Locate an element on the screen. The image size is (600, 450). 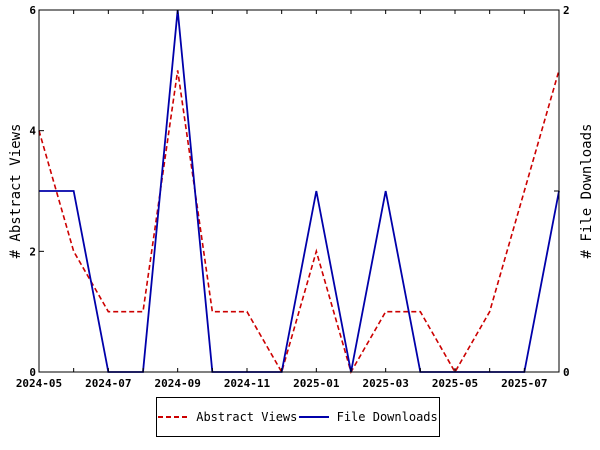
y-left-tick-label: 6 is located at coordinates (32, 10).